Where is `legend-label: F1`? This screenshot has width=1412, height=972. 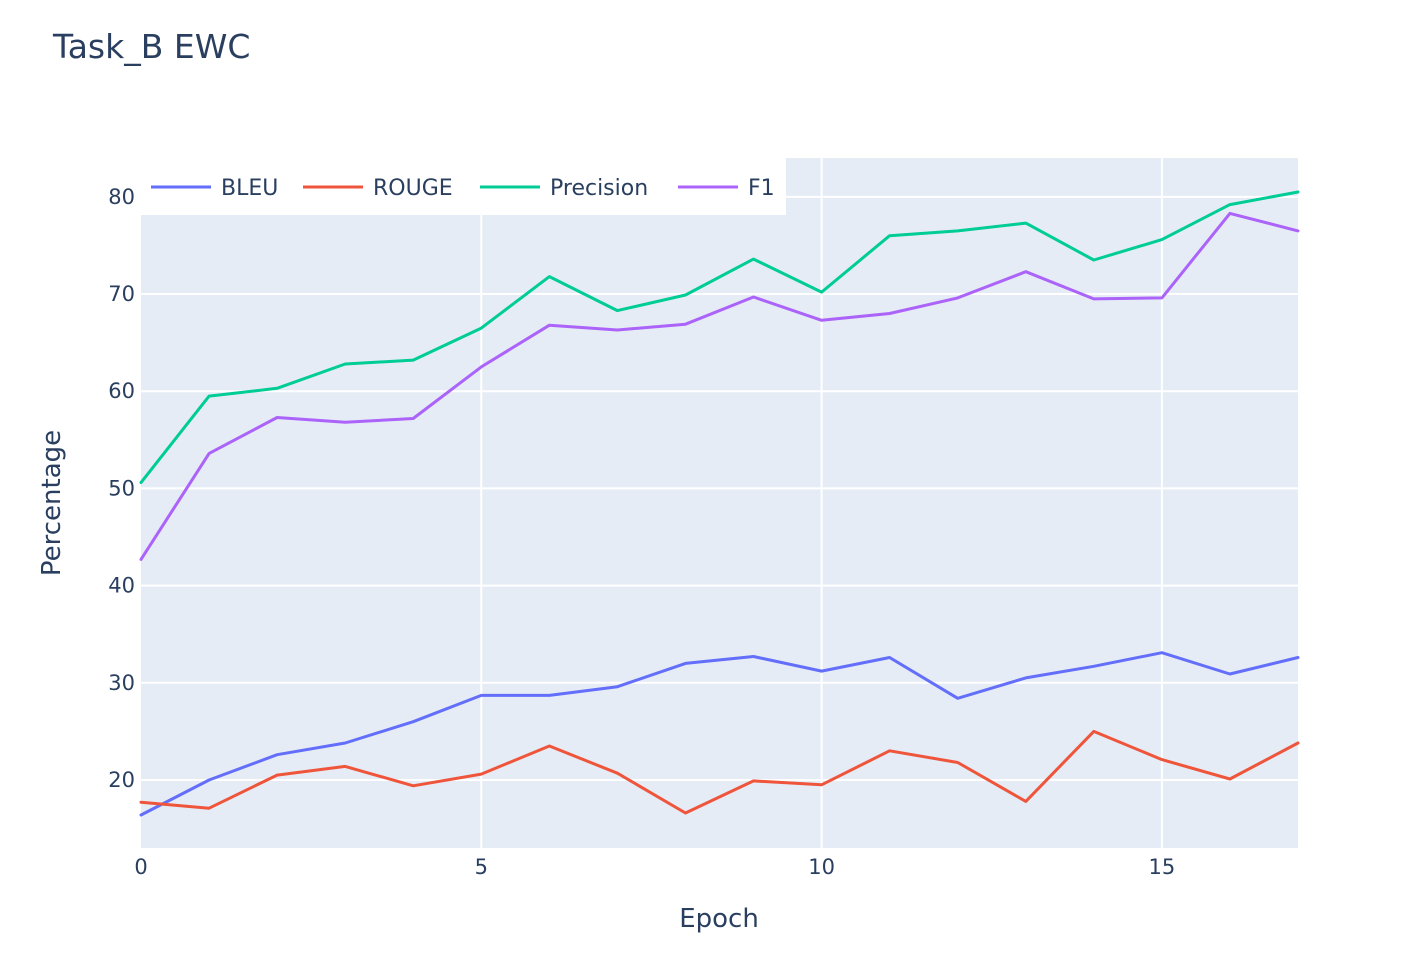
legend-label: F1 is located at coordinates (761, 188).